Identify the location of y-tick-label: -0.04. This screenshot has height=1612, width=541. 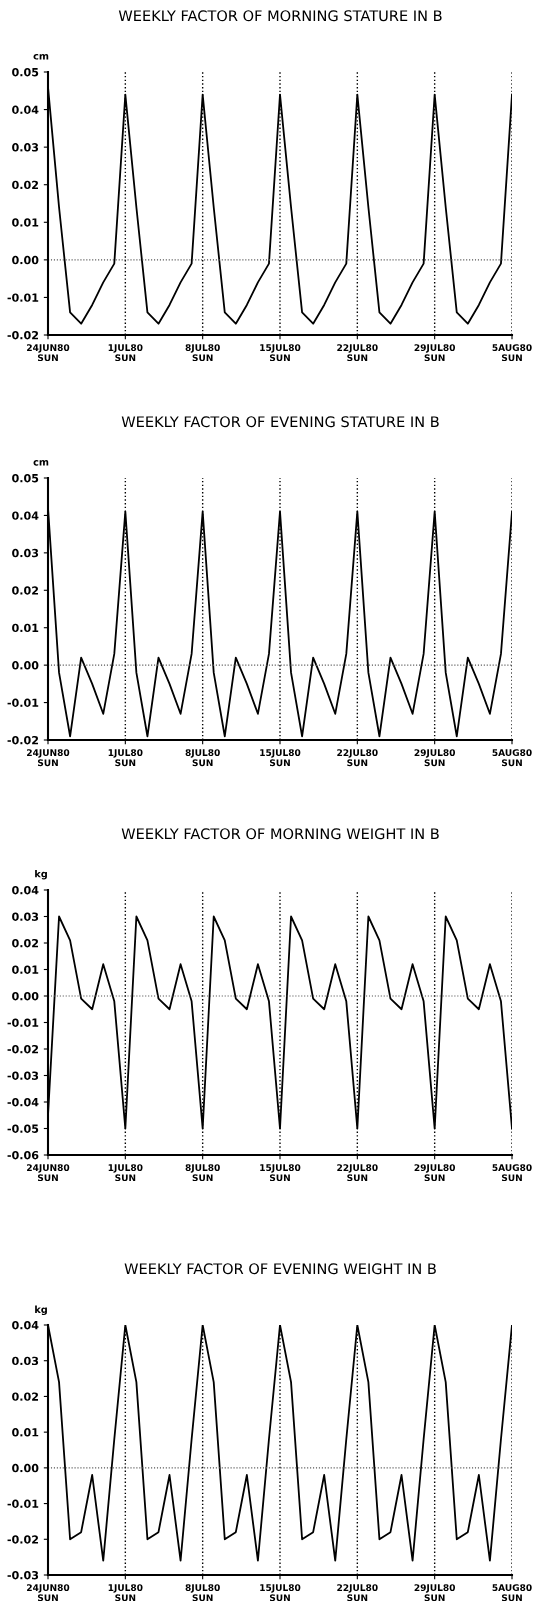
(23, 1102).